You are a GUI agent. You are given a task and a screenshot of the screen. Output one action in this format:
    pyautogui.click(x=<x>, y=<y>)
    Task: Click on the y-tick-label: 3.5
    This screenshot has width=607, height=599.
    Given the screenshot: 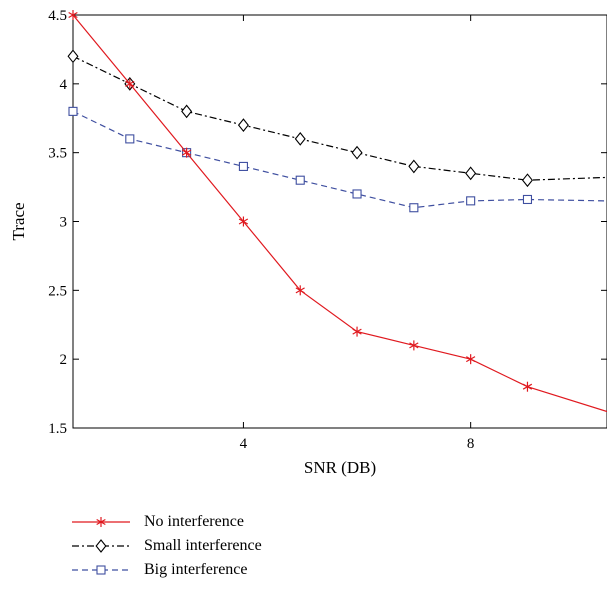 What is the action you would take?
    pyautogui.click(x=57, y=154)
    